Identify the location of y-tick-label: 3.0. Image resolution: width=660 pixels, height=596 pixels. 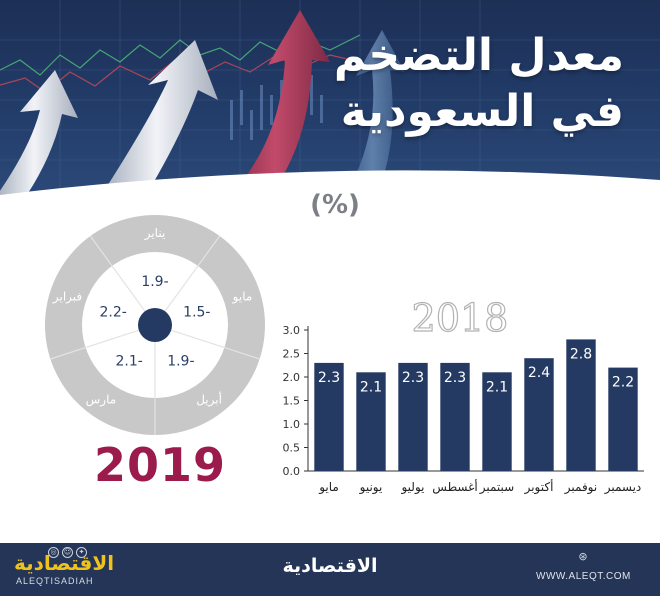
(292, 330).